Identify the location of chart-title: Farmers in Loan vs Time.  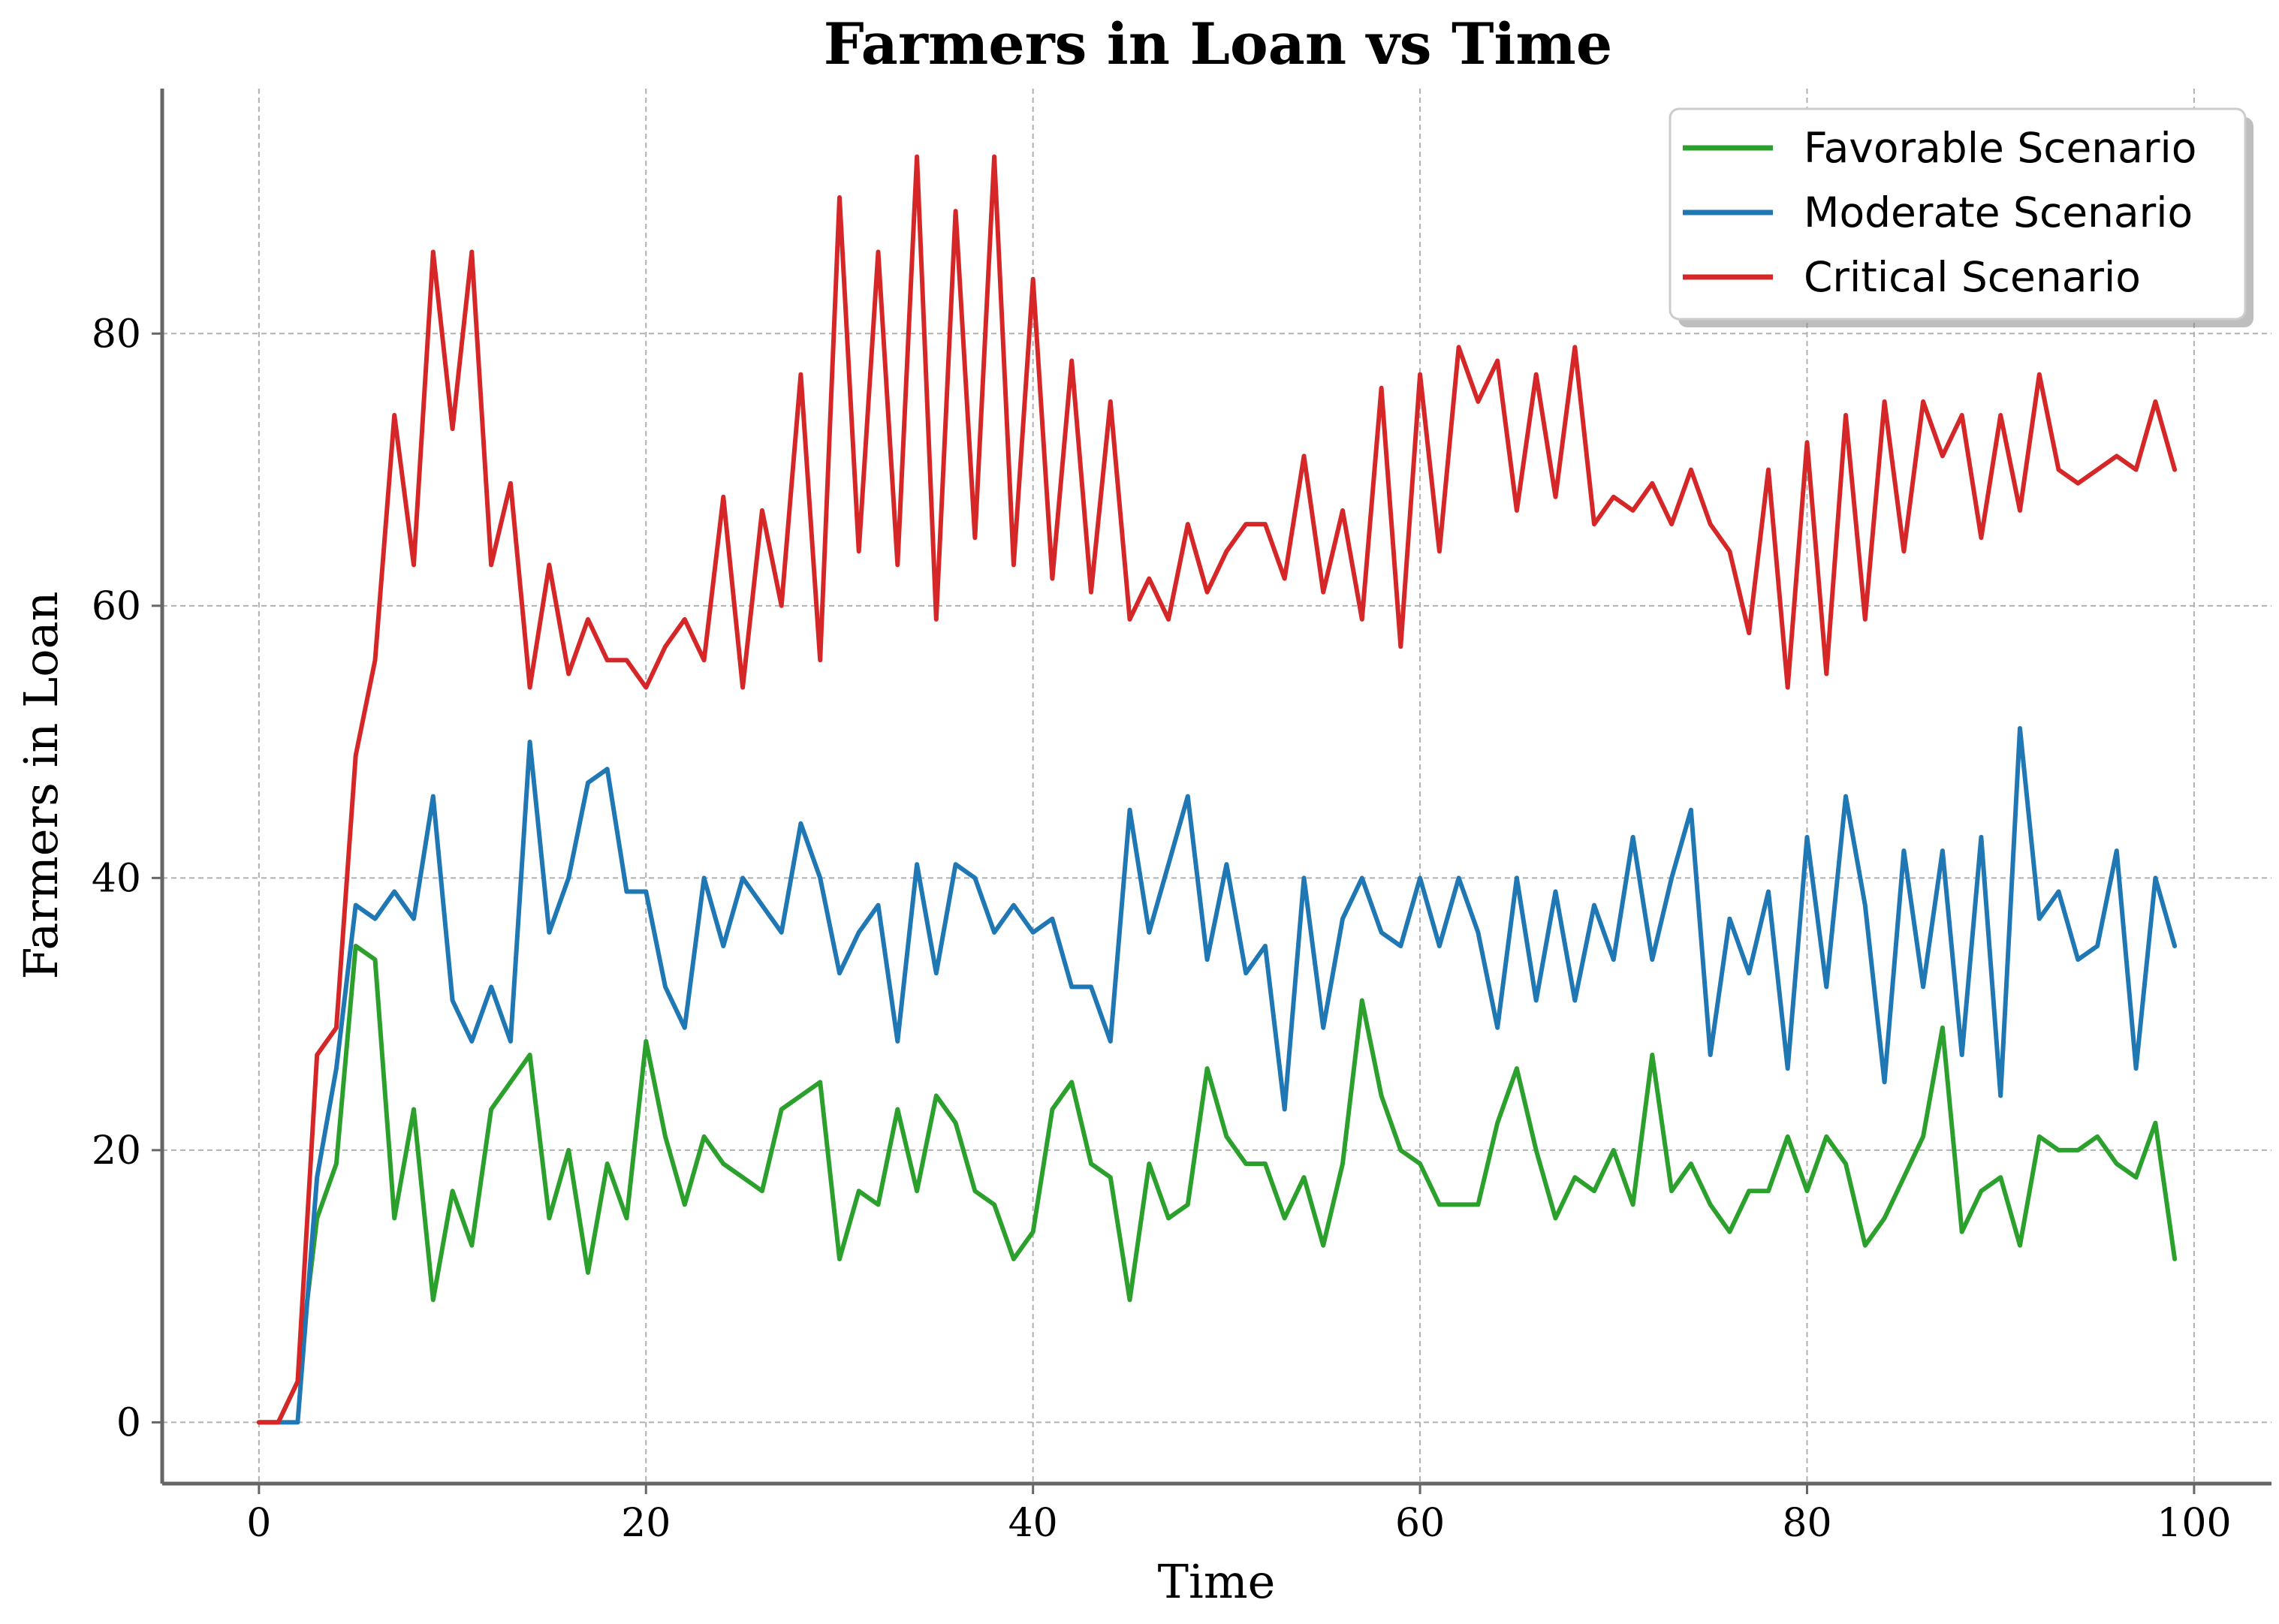
(1218, 44).